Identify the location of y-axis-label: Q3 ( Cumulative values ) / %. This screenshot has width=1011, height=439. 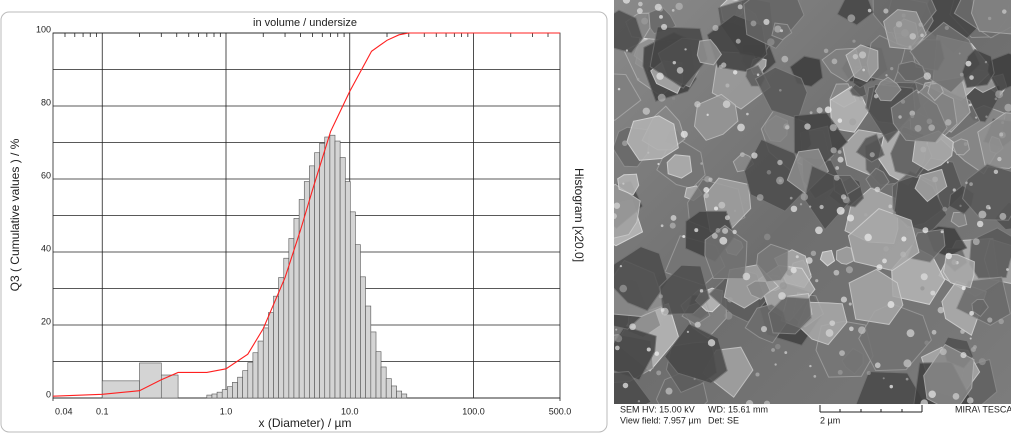
(15, 214).